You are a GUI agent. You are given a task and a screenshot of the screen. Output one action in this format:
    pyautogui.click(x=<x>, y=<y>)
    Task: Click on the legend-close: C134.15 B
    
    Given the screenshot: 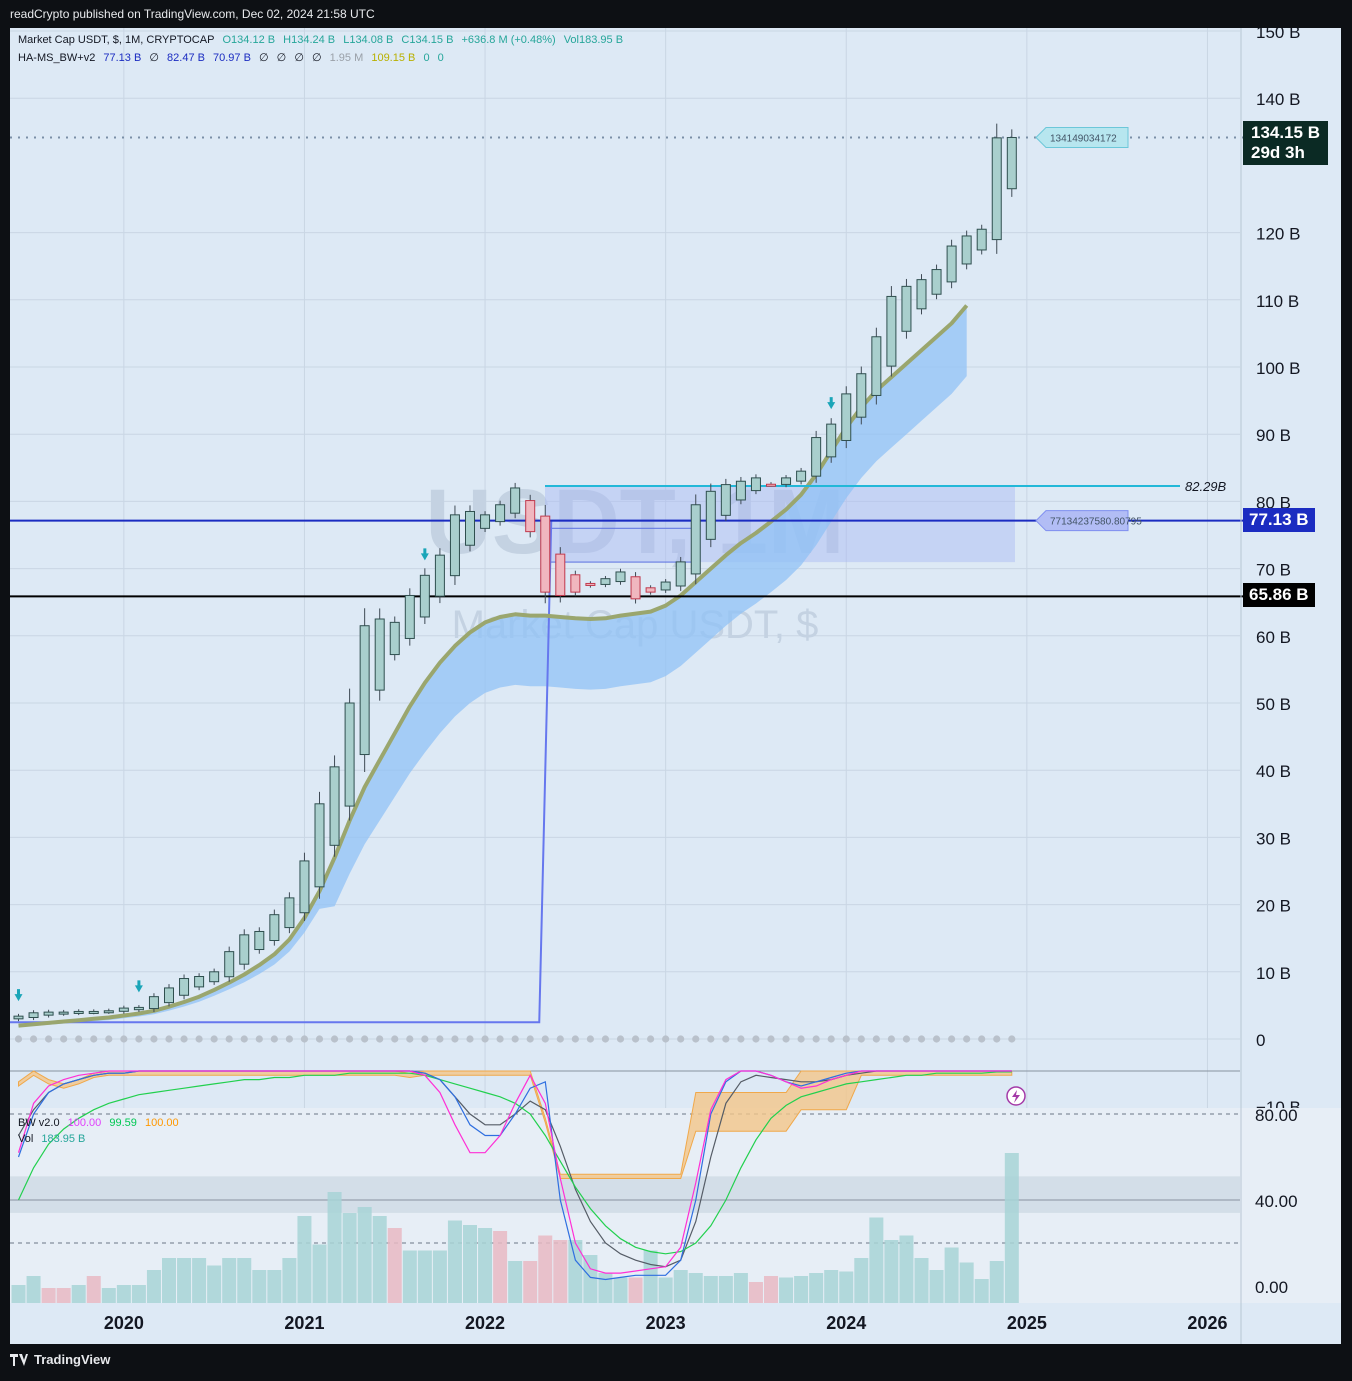 What is the action you would take?
    pyautogui.click(x=427, y=40)
    